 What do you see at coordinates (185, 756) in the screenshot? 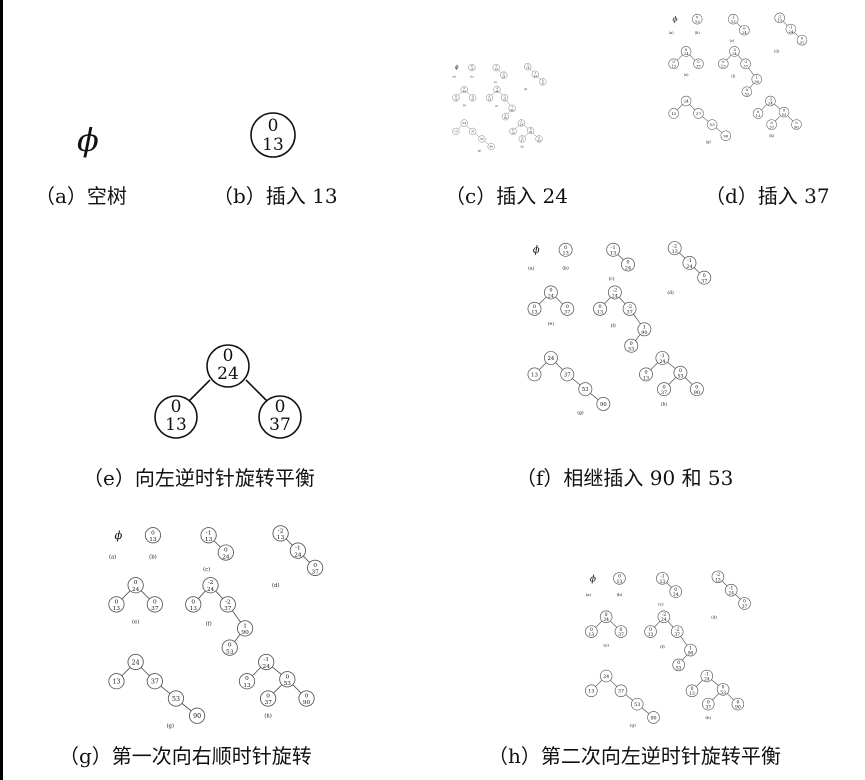
I see `caption-g: （g）第一次向右顺时针旋转` at bounding box center [185, 756].